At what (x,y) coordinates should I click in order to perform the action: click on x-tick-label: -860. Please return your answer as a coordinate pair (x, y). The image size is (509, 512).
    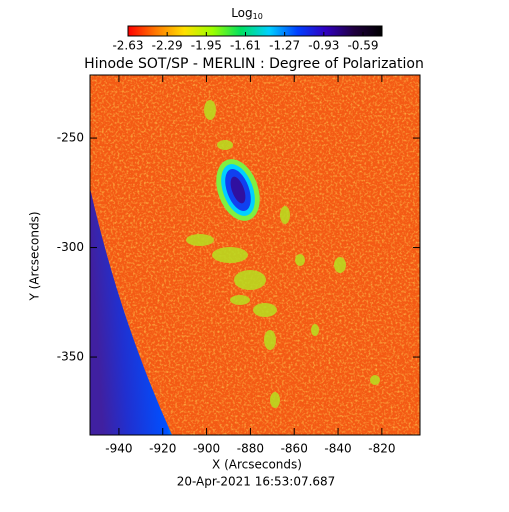
    Looking at the image, I should click on (294, 449).